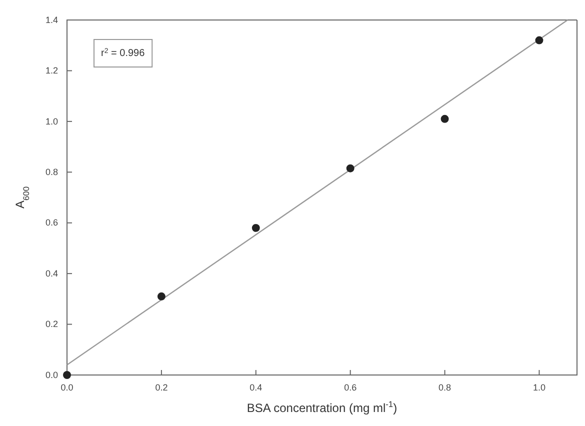 The height and width of the screenshot is (426, 585). Describe the element at coordinates (350, 387) in the screenshot. I see `x-tick-label: 0.6` at that location.